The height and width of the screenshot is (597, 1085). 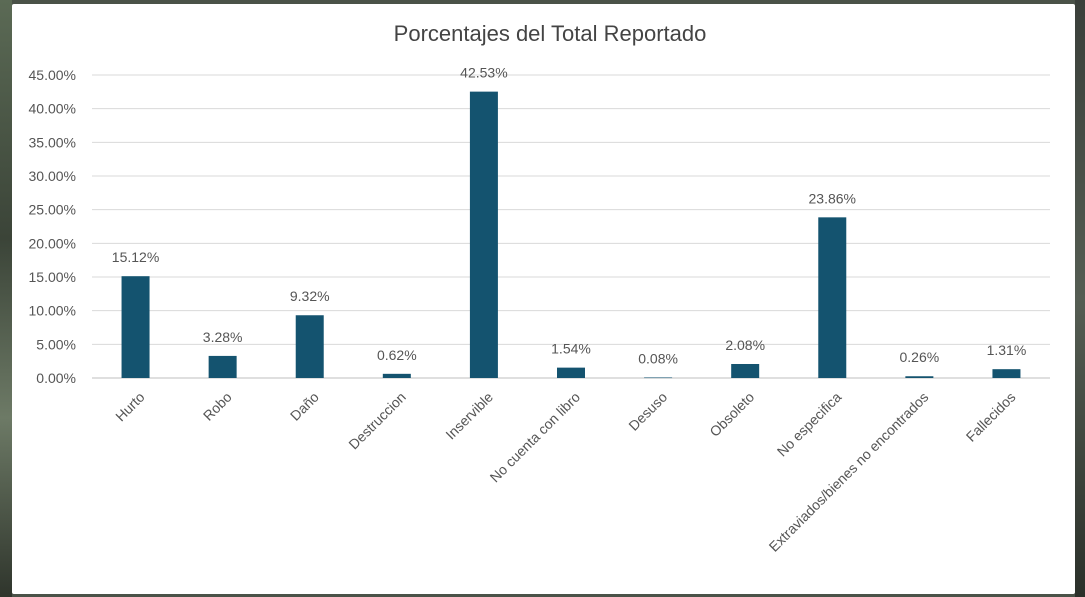 I want to click on x-tick-label: Inservible, so click(x=469, y=416).